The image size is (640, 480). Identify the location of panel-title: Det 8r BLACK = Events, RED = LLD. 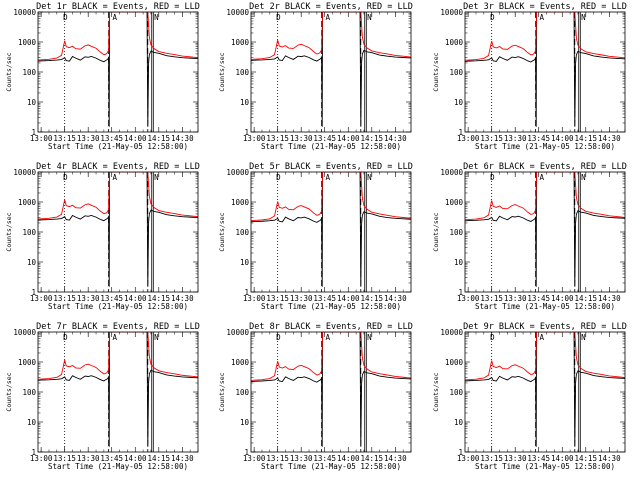
(331, 327).